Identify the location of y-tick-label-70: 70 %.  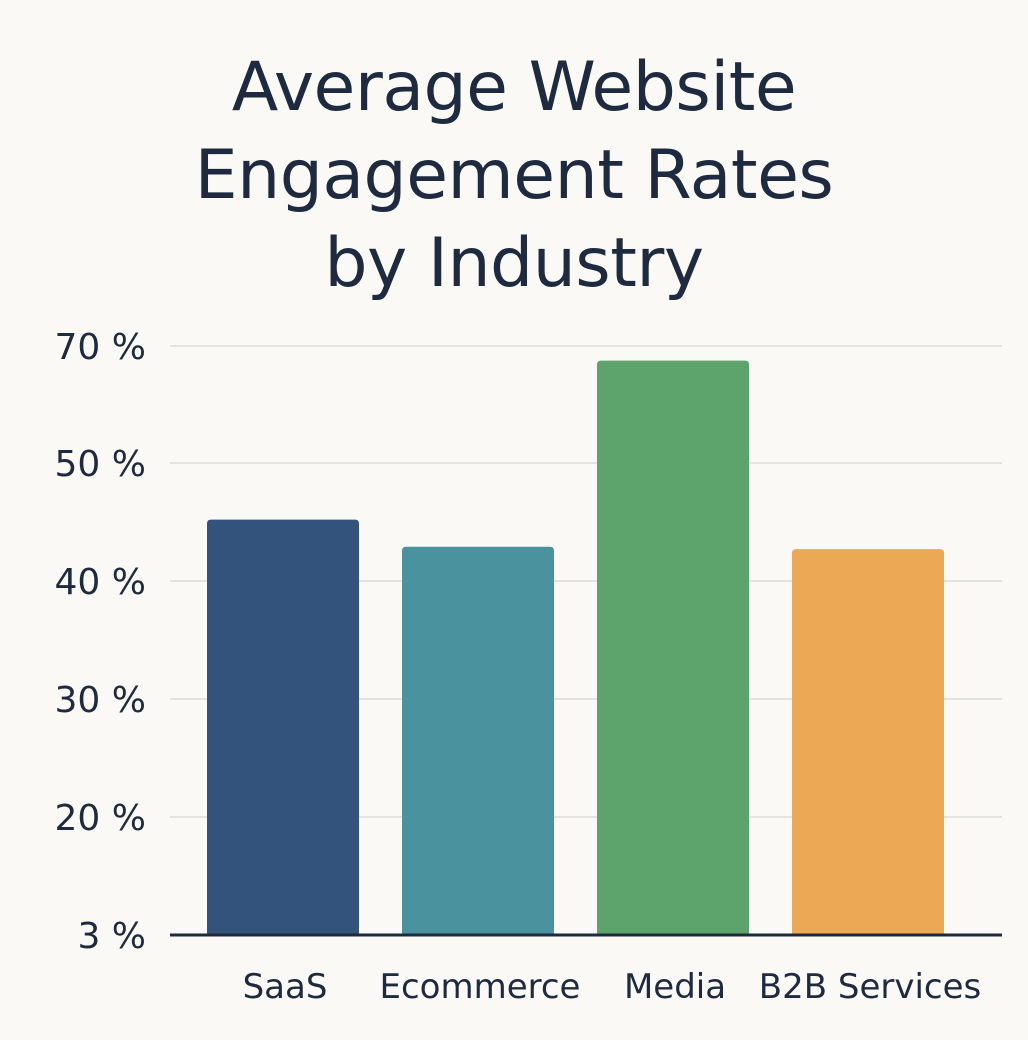
(100, 347).